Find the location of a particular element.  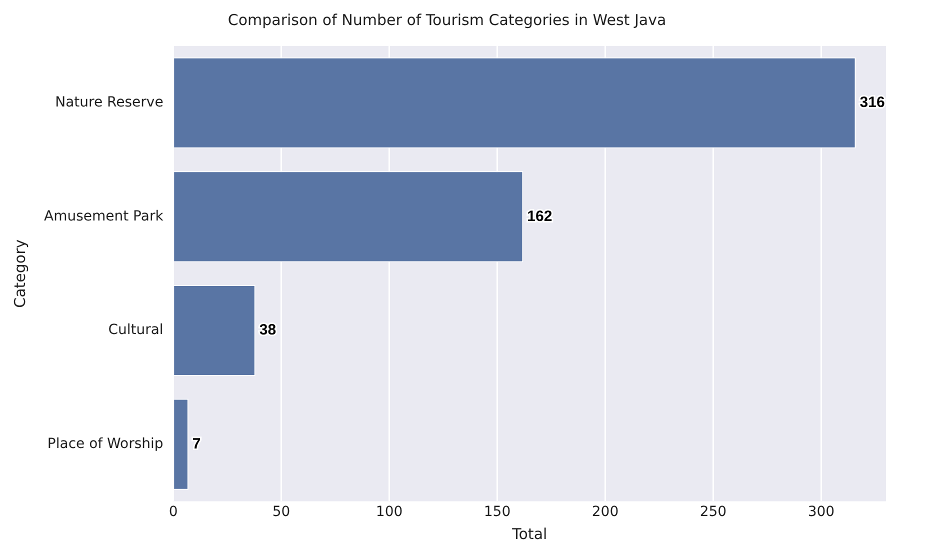

x-axis-title: Total is located at coordinates (529, 533).